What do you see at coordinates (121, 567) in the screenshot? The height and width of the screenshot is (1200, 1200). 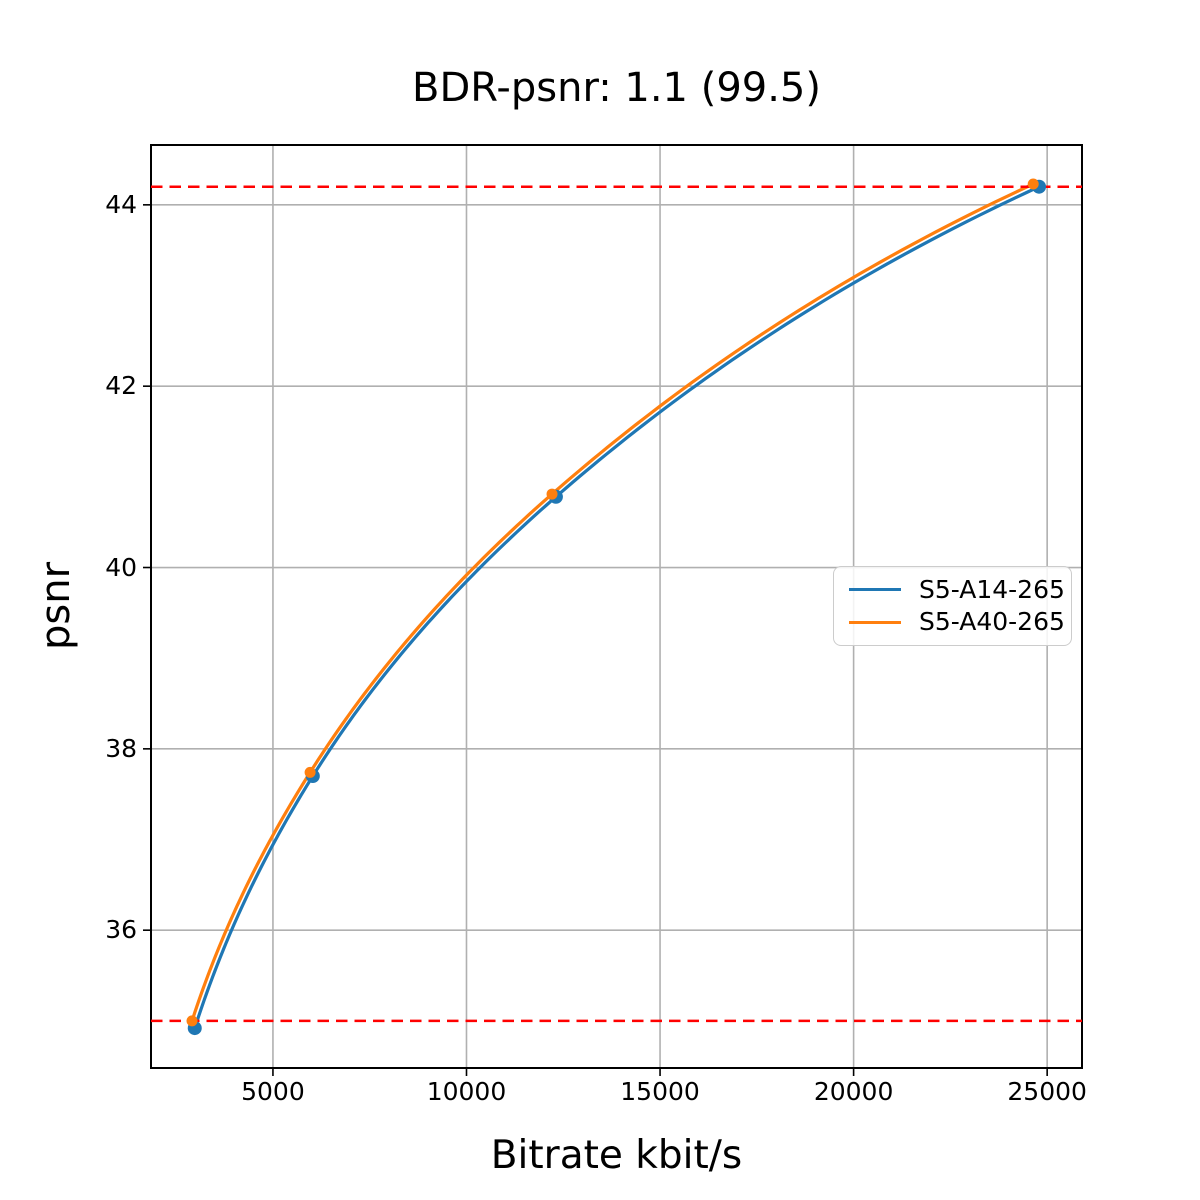 I see `y-tick-label: 40` at bounding box center [121, 567].